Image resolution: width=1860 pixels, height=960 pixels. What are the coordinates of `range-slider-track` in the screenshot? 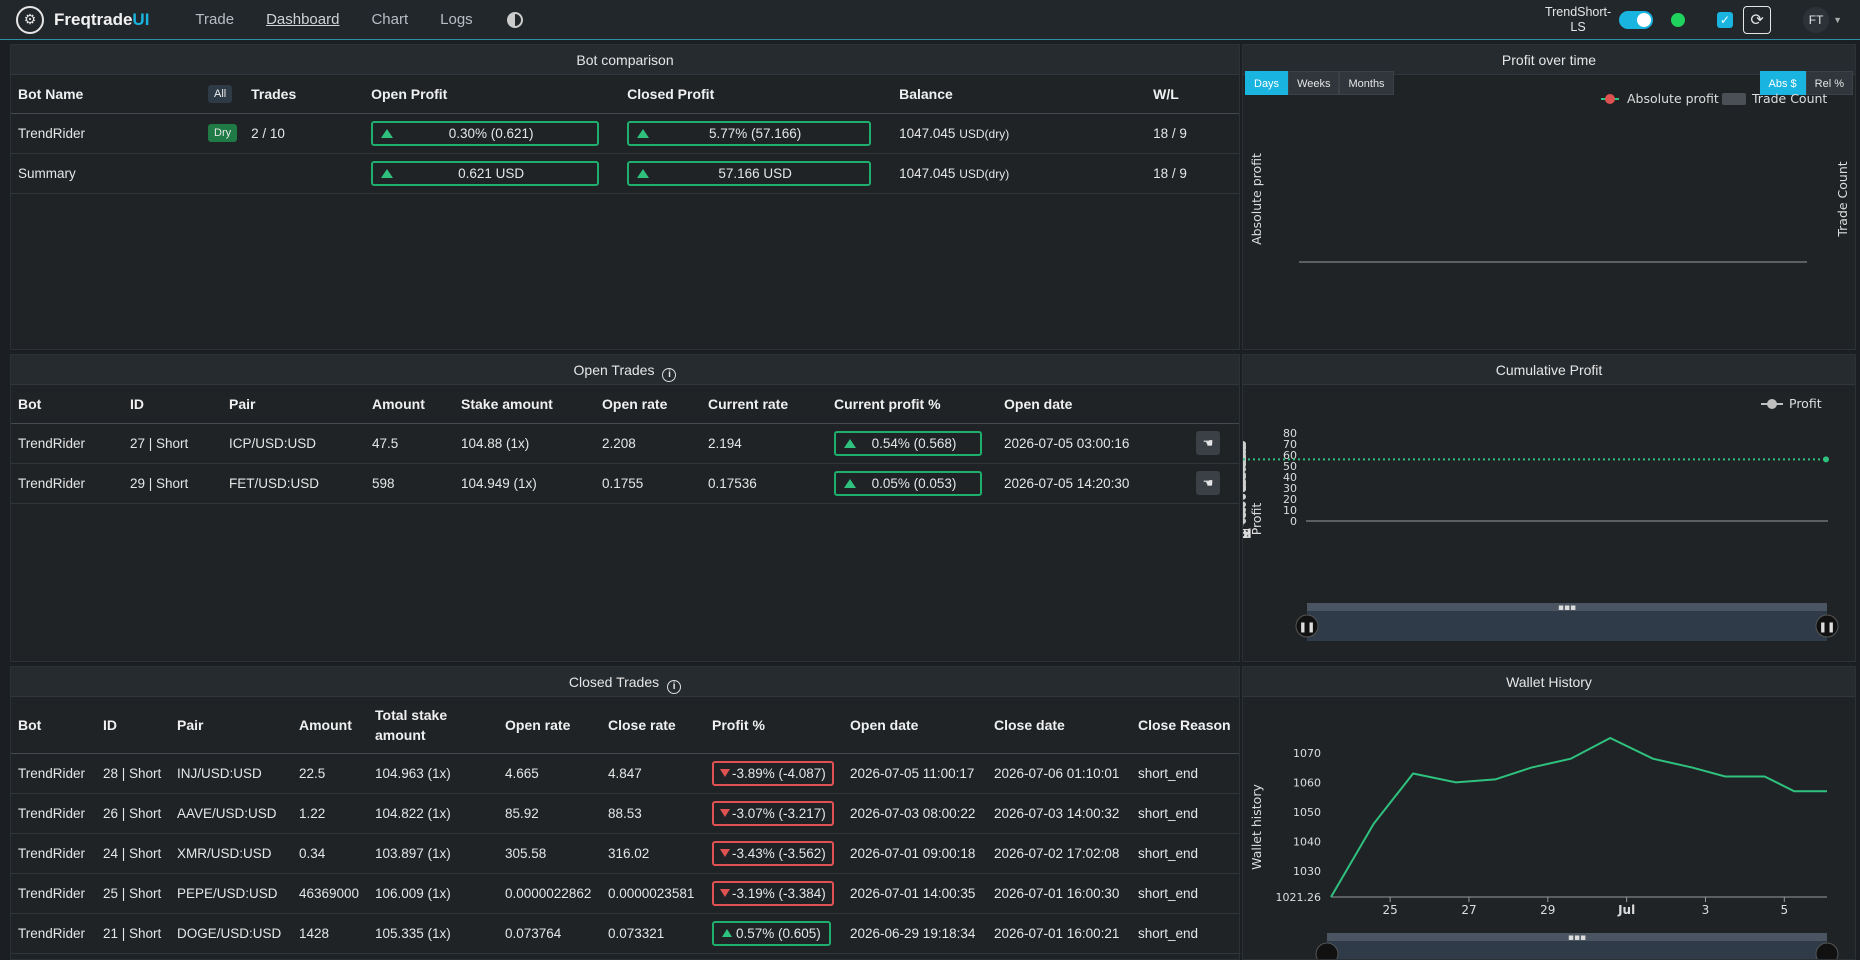 It's located at (1577, 937).